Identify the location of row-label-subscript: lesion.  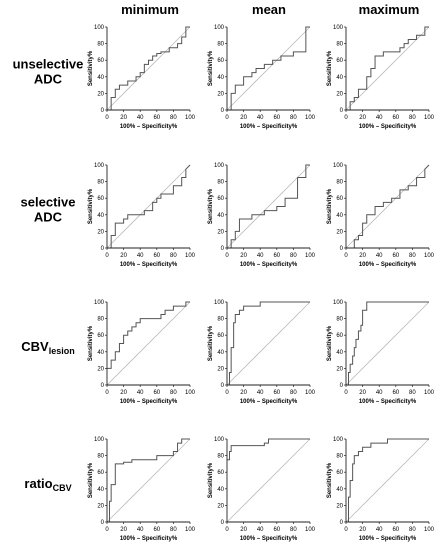
(62, 351).